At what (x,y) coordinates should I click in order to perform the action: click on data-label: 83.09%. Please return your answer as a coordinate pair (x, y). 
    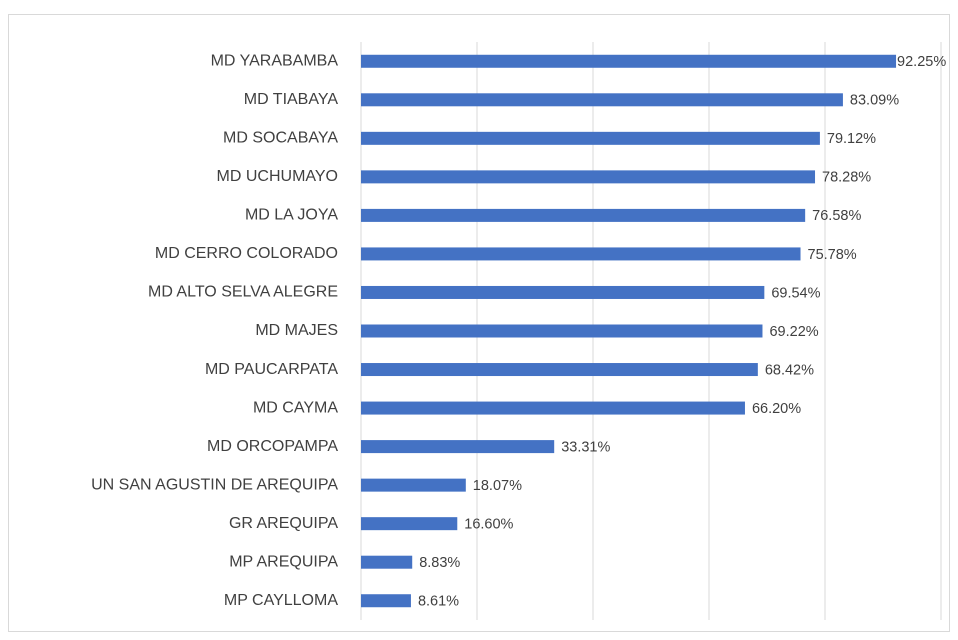
    Looking at the image, I should click on (874, 101).